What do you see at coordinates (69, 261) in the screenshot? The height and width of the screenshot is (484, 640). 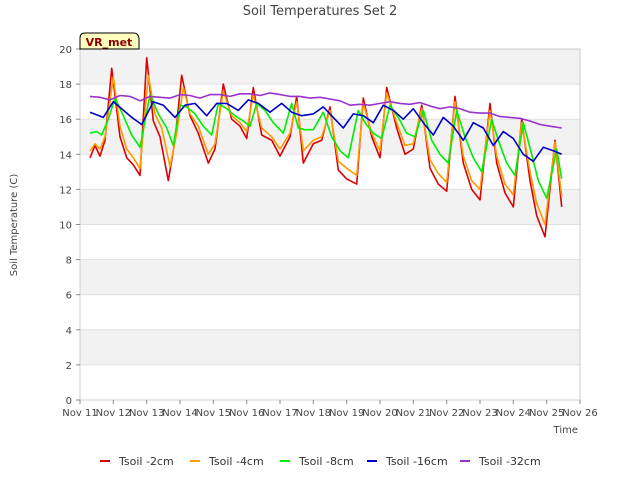 I see `y-tick-label: 8` at bounding box center [69, 261].